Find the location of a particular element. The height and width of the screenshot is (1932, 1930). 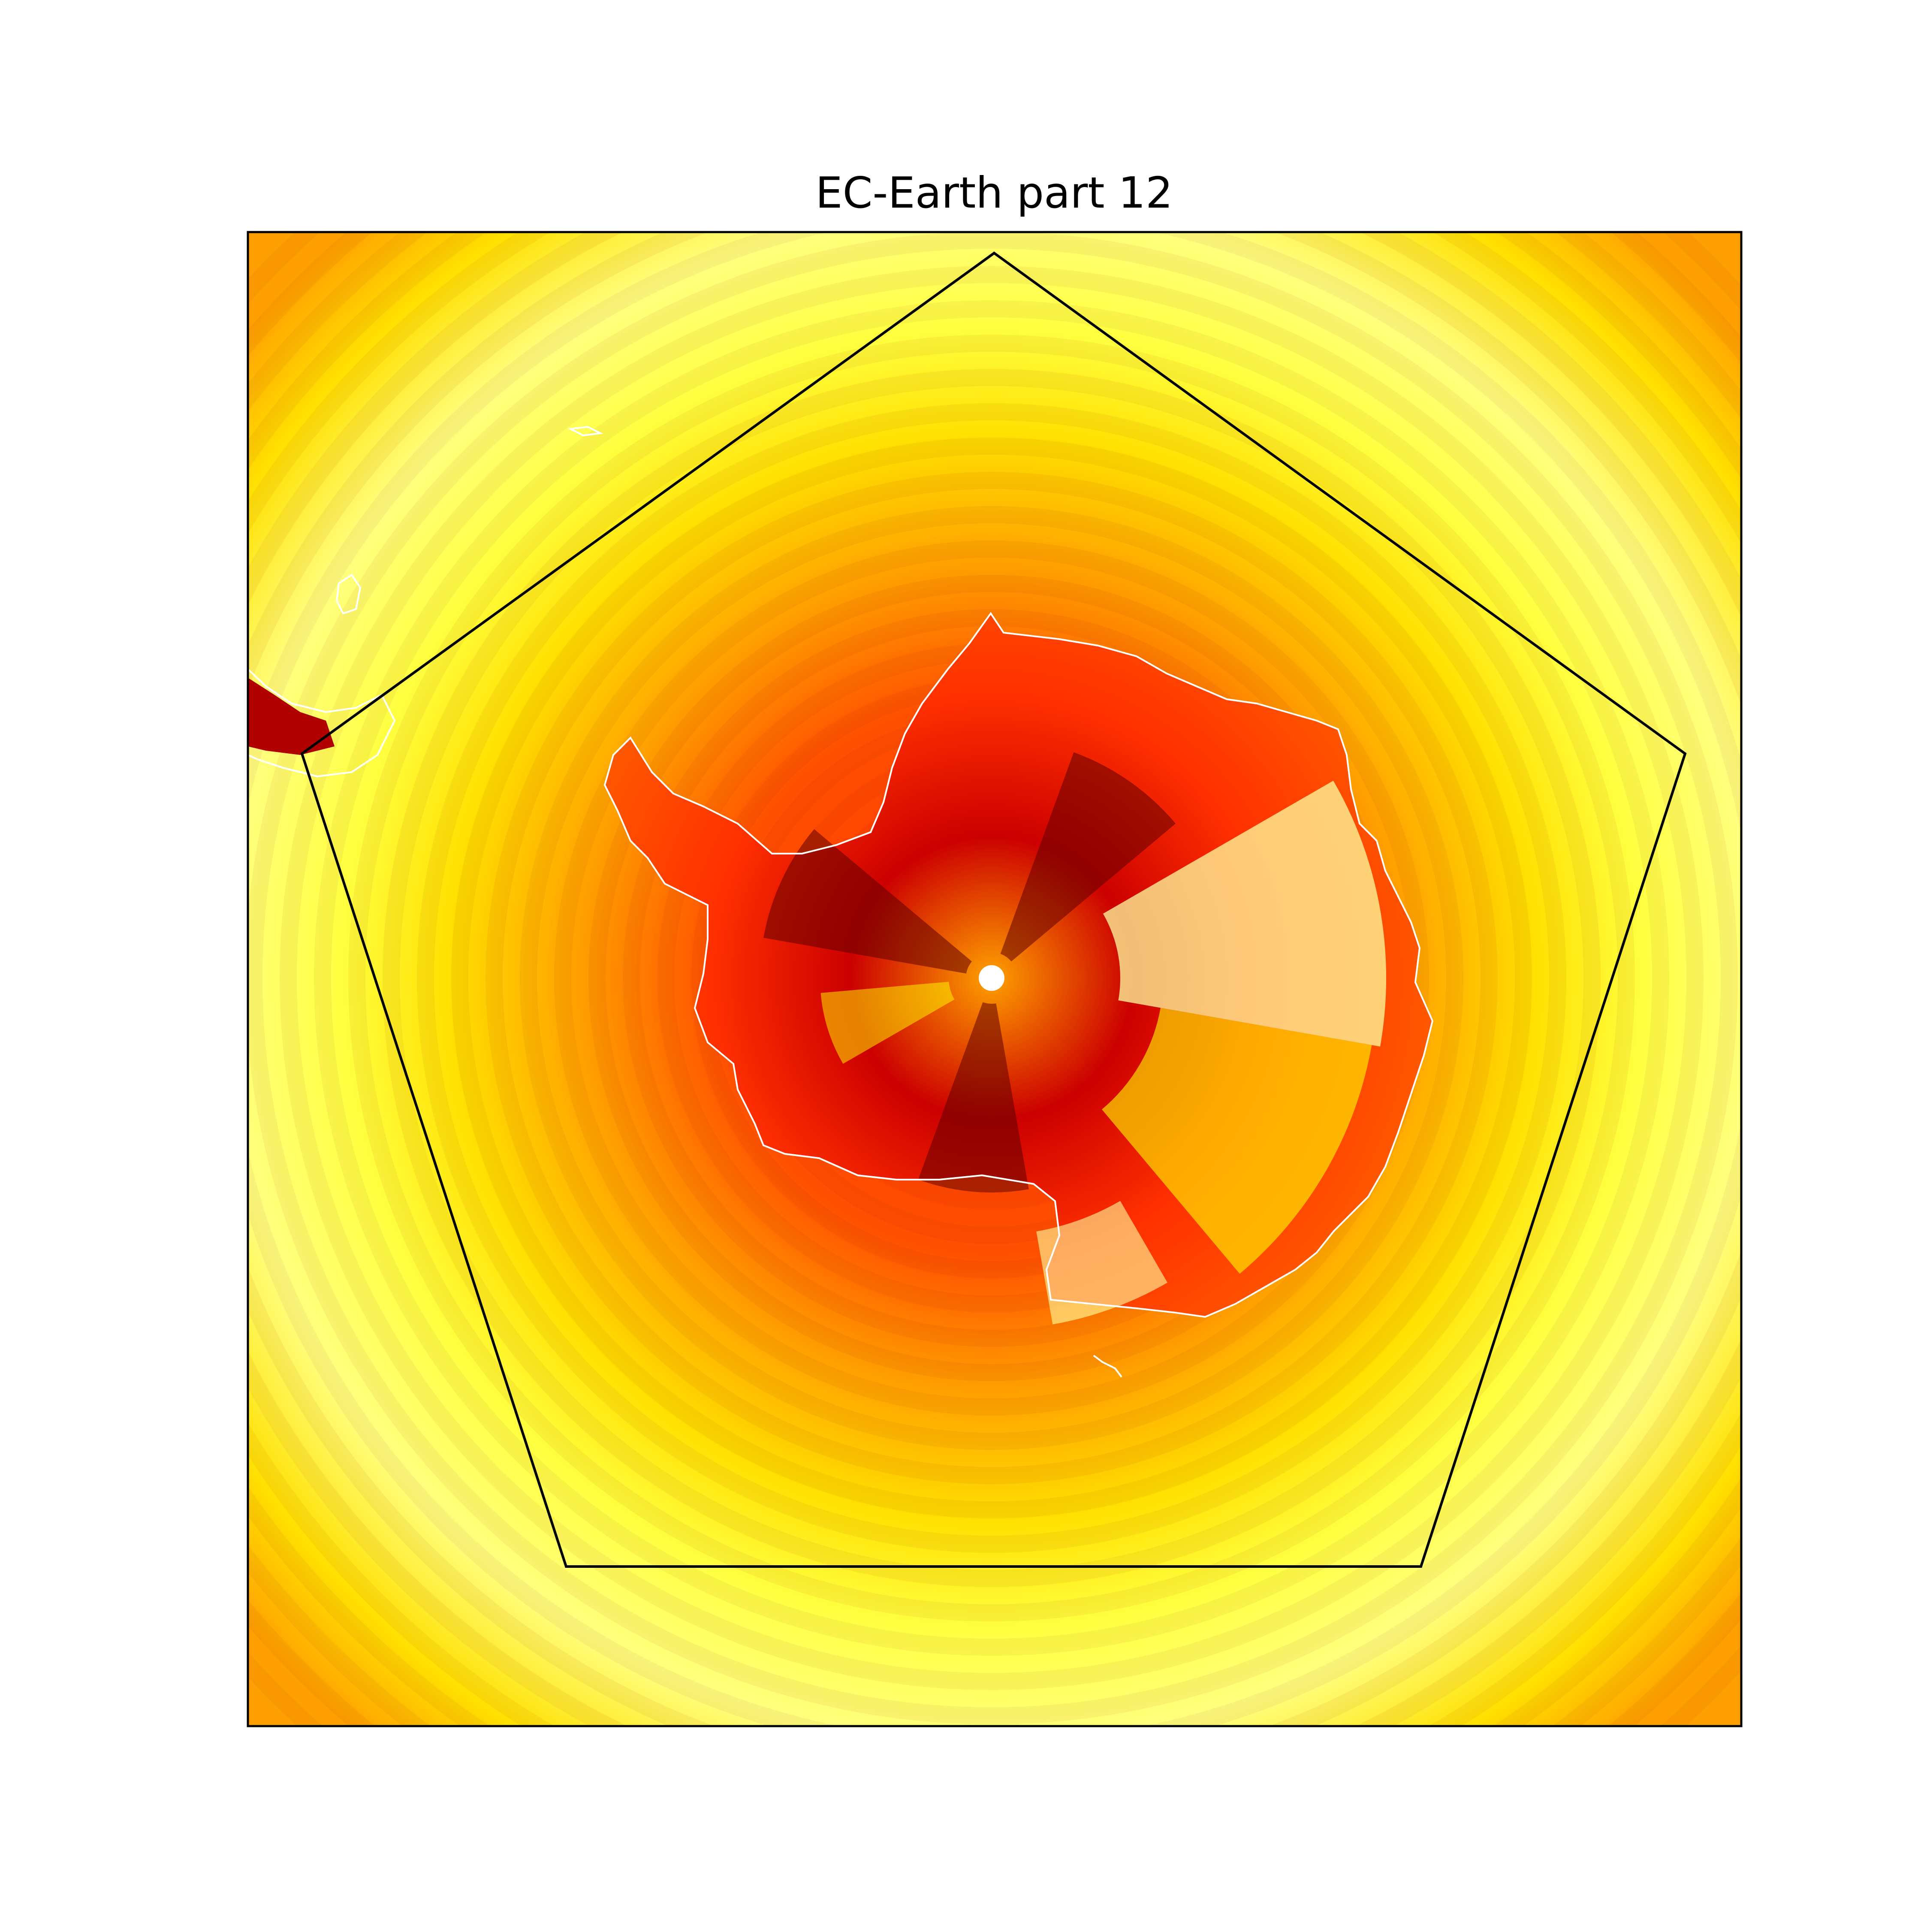

pole-hole is located at coordinates (991, 978).